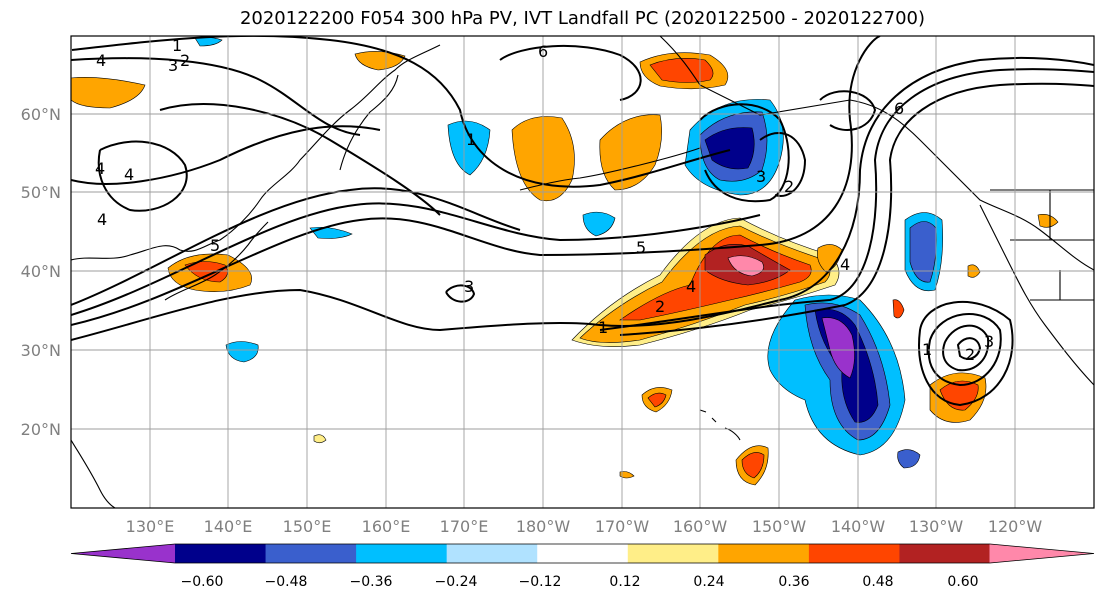 The height and width of the screenshot is (601, 1105). Describe the element at coordinates (1015, 526) in the screenshot. I see `lon-label: 120°W` at that location.